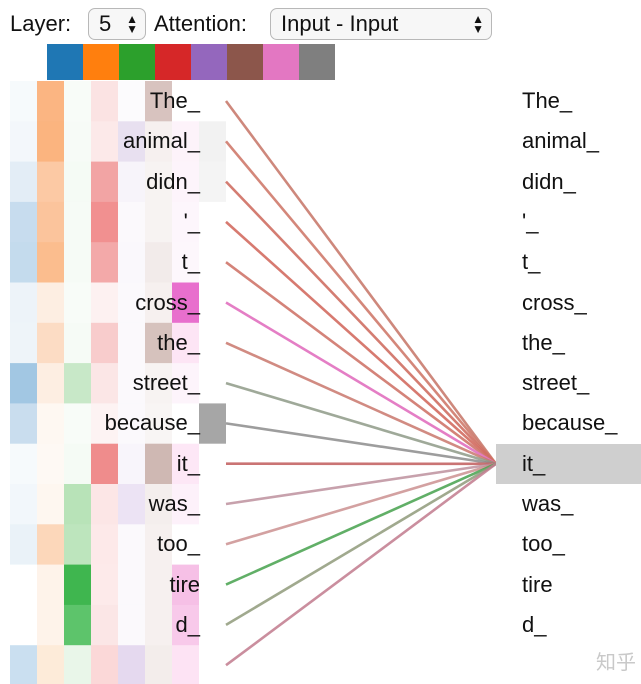 The height and width of the screenshot is (684, 641). I want to click on selected-token-highlight-right, so click(568, 463).